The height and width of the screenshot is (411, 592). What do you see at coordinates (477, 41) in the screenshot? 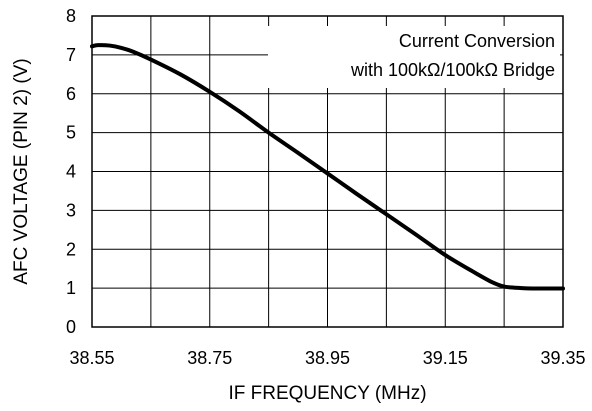
I see `annotation-line: Current Conversion` at bounding box center [477, 41].